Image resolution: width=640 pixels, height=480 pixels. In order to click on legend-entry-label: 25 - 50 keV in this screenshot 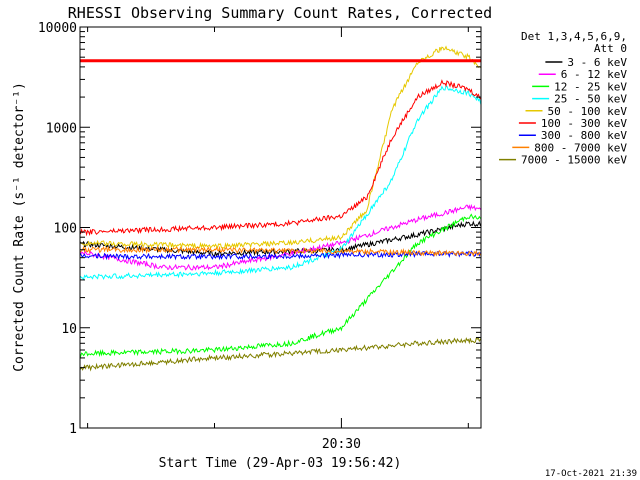, I will do `click(590, 99)`.